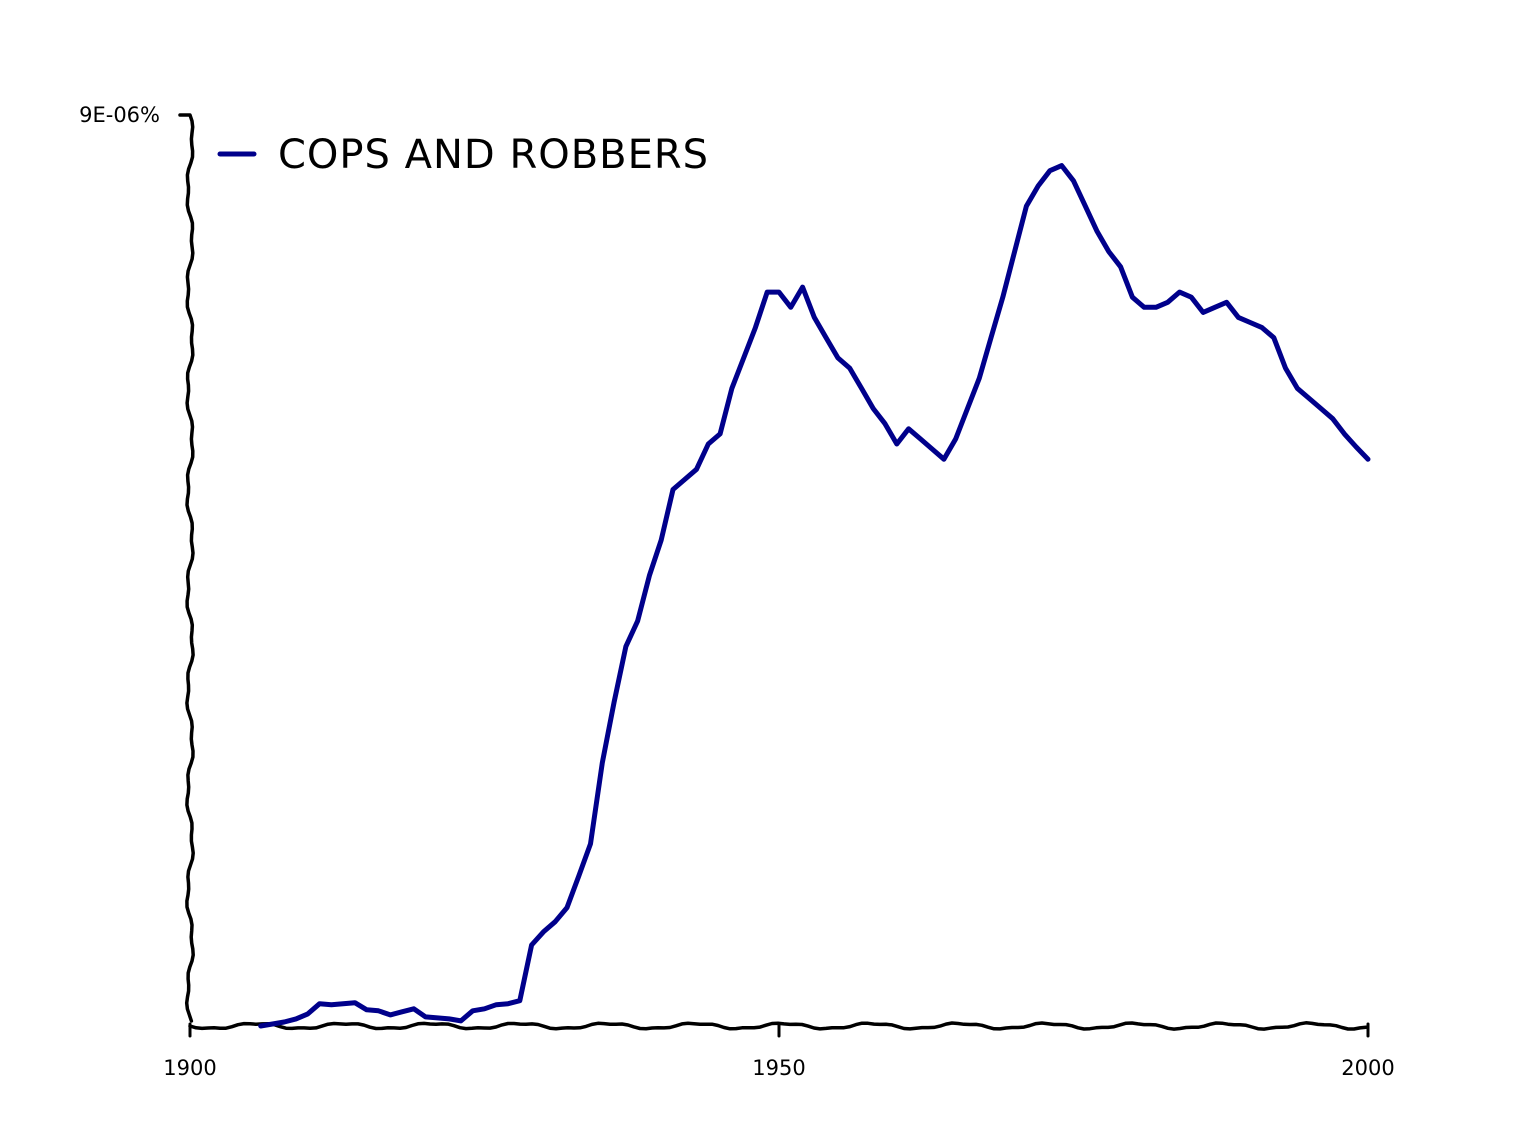 Image resolution: width=1520 pixels, height=1140 pixels. Describe the element at coordinates (493, 155) in the screenshot. I see `legend-label-0: COPS AND ROBBERS` at that location.